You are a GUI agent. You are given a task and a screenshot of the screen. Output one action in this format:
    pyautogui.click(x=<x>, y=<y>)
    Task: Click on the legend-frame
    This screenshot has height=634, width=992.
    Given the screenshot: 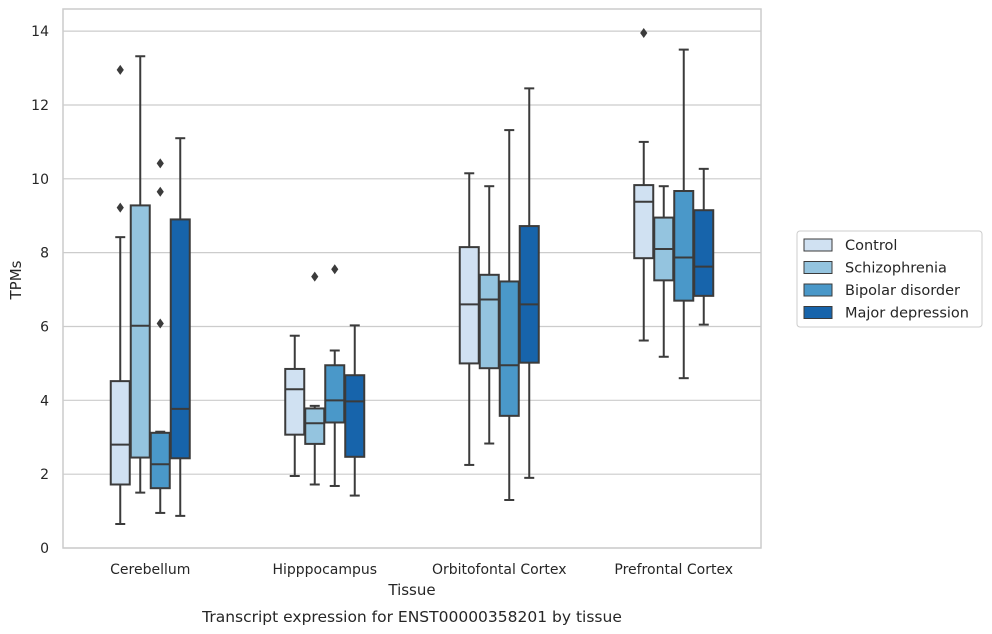 What is the action you would take?
    pyautogui.click(x=889, y=279)
    